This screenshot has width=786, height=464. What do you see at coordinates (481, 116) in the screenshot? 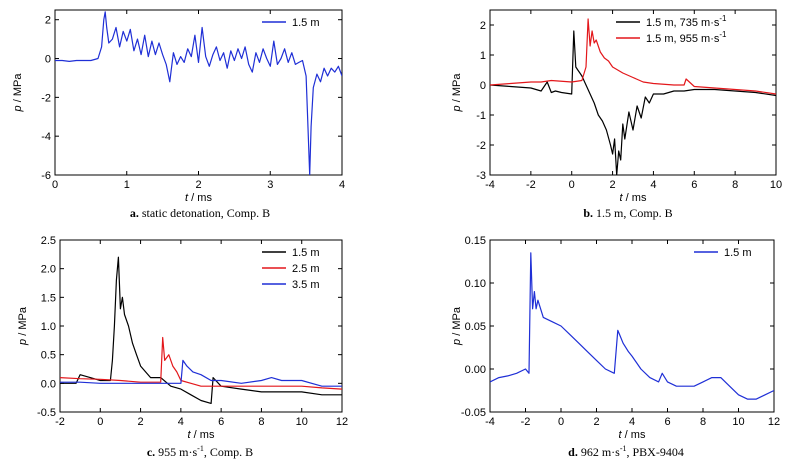
I see `y-tick-label: -1` at bounding box center [481, 116].